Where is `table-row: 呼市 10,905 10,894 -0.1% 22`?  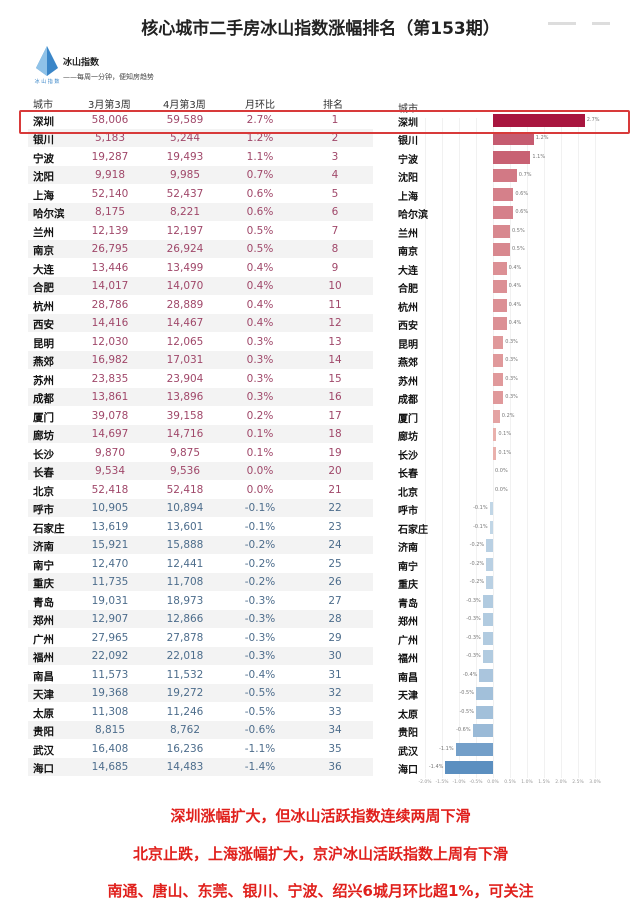 table-row: 呼市 10,905 10,894 -0.1% 22 is located at coordinates (200, 508).